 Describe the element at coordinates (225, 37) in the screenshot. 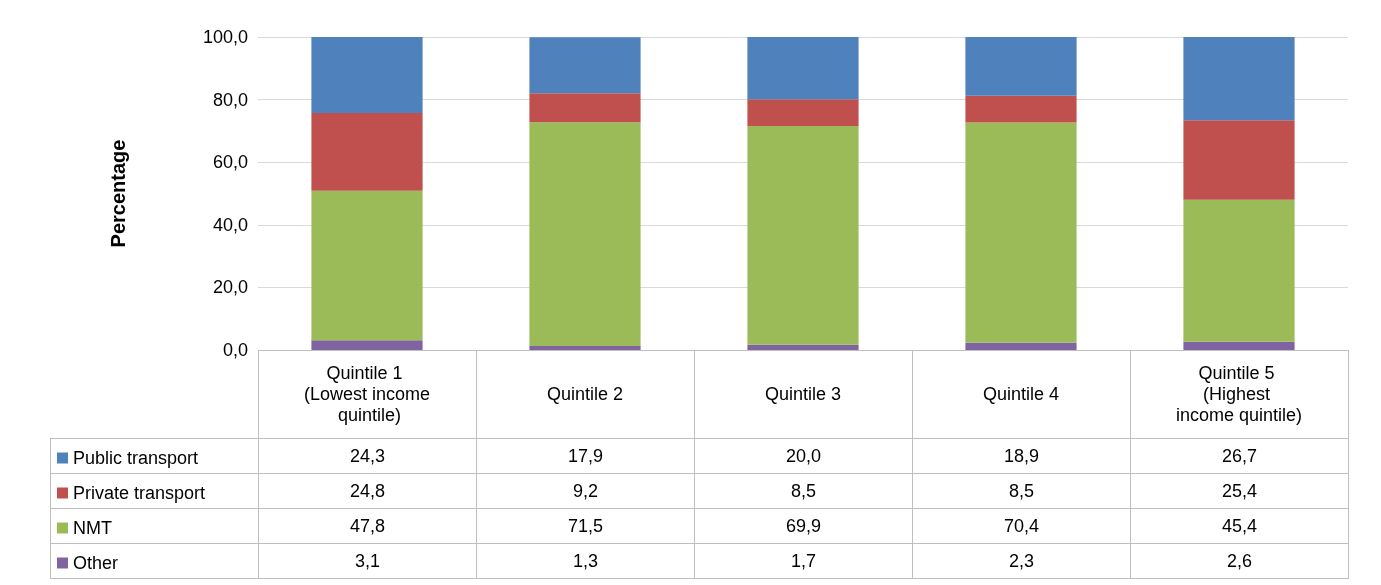

I see `y-tick-label: 100,0` at that location.